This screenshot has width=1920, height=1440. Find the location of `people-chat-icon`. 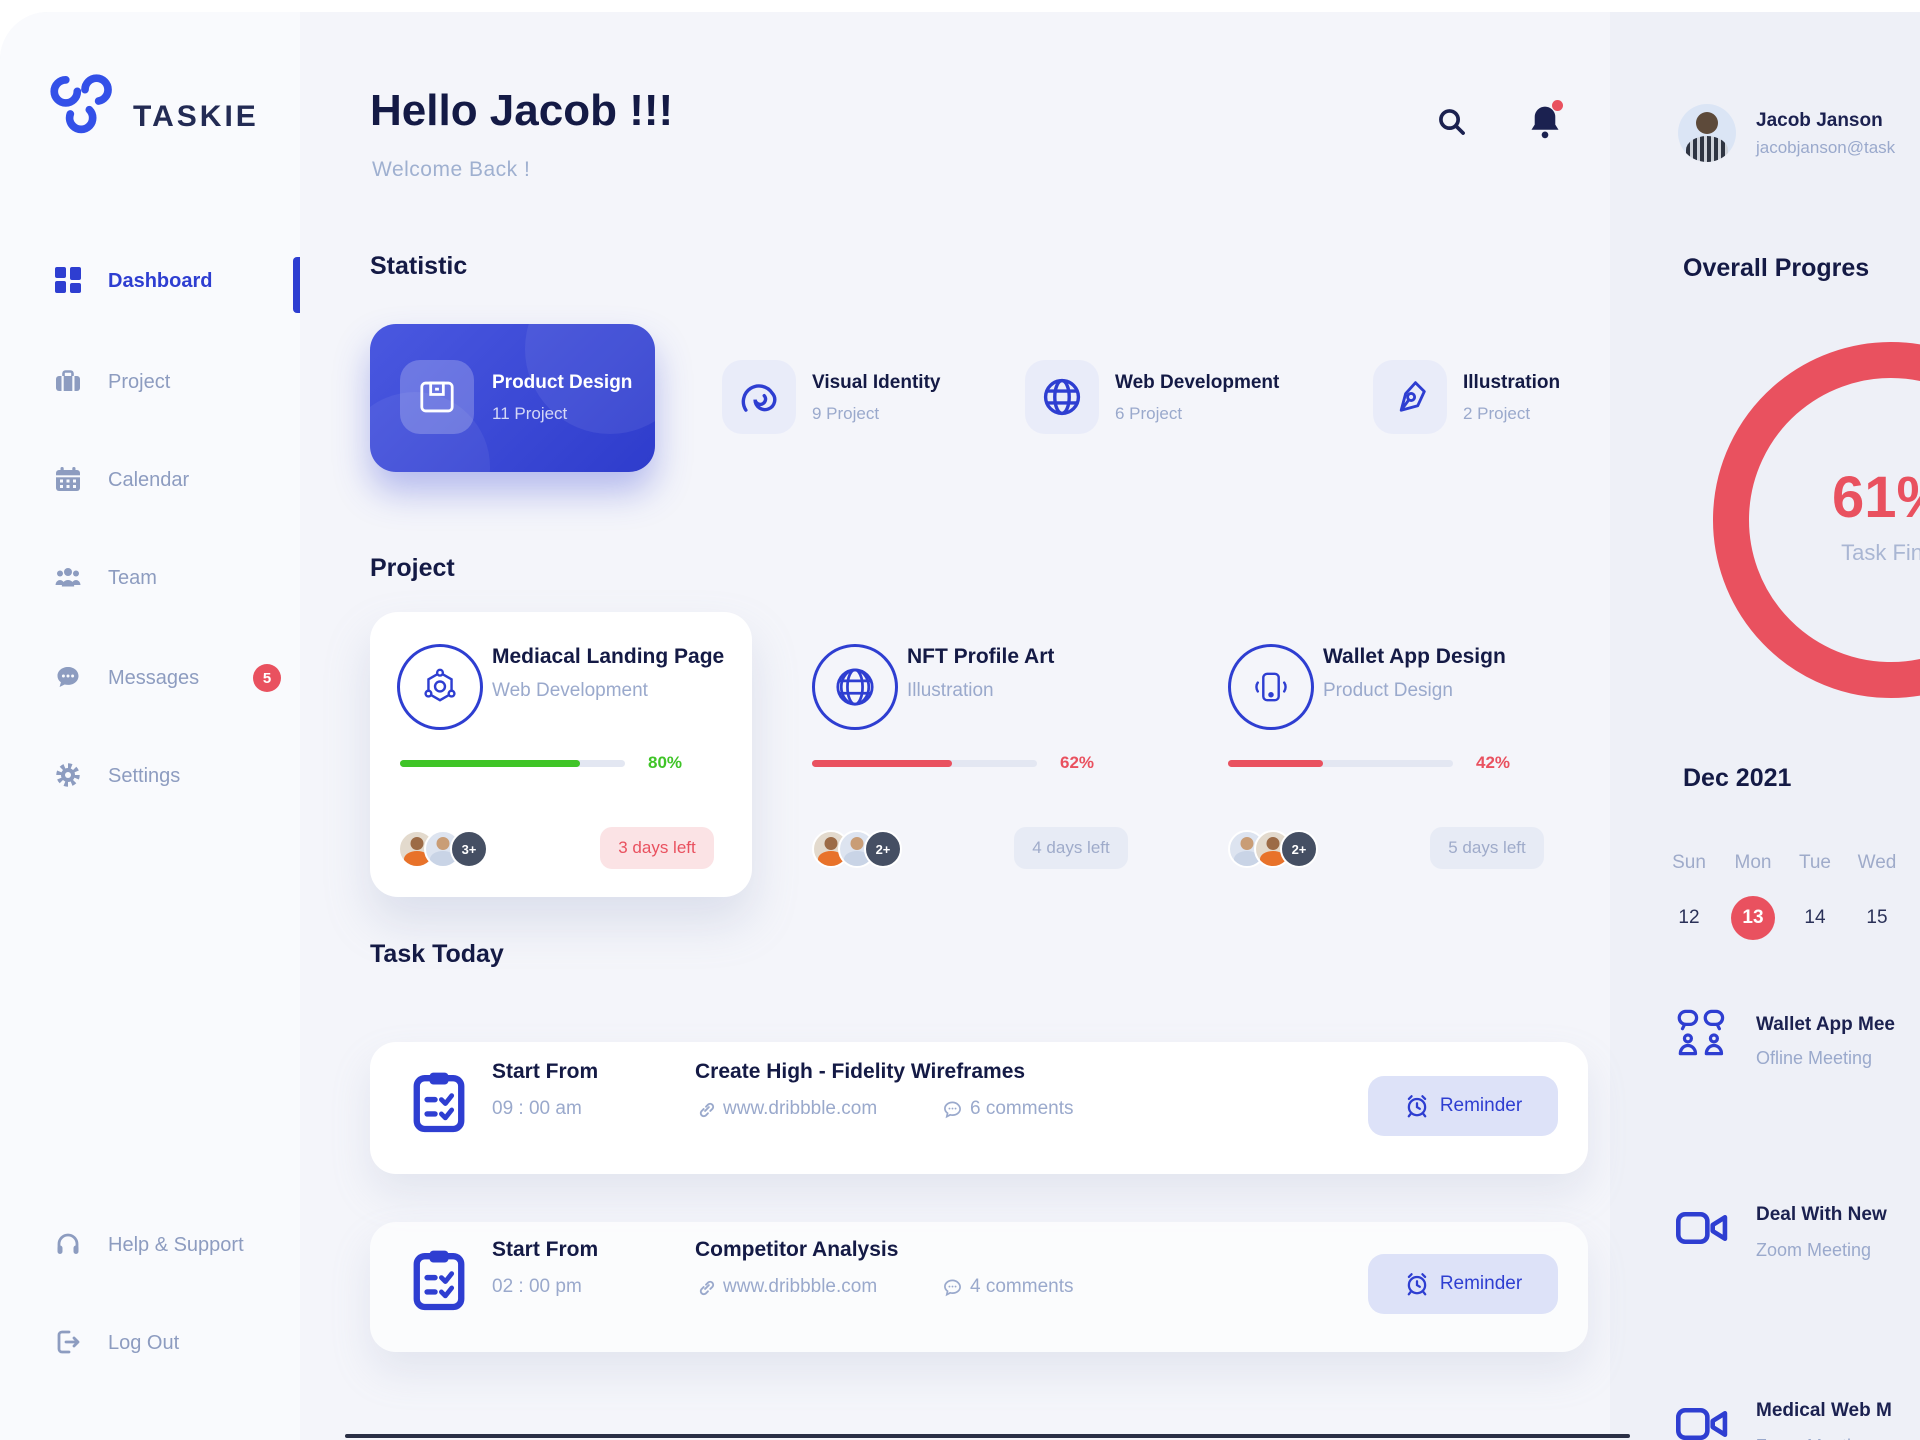

people-chat-icon is located at coordinates (1702, 1033).